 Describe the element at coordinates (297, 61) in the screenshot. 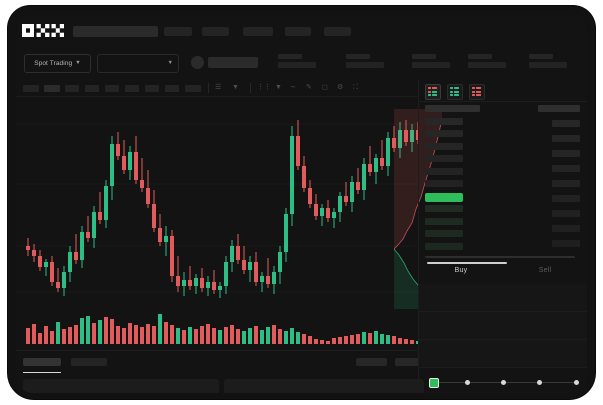

I see `stat-last-price` at that location.